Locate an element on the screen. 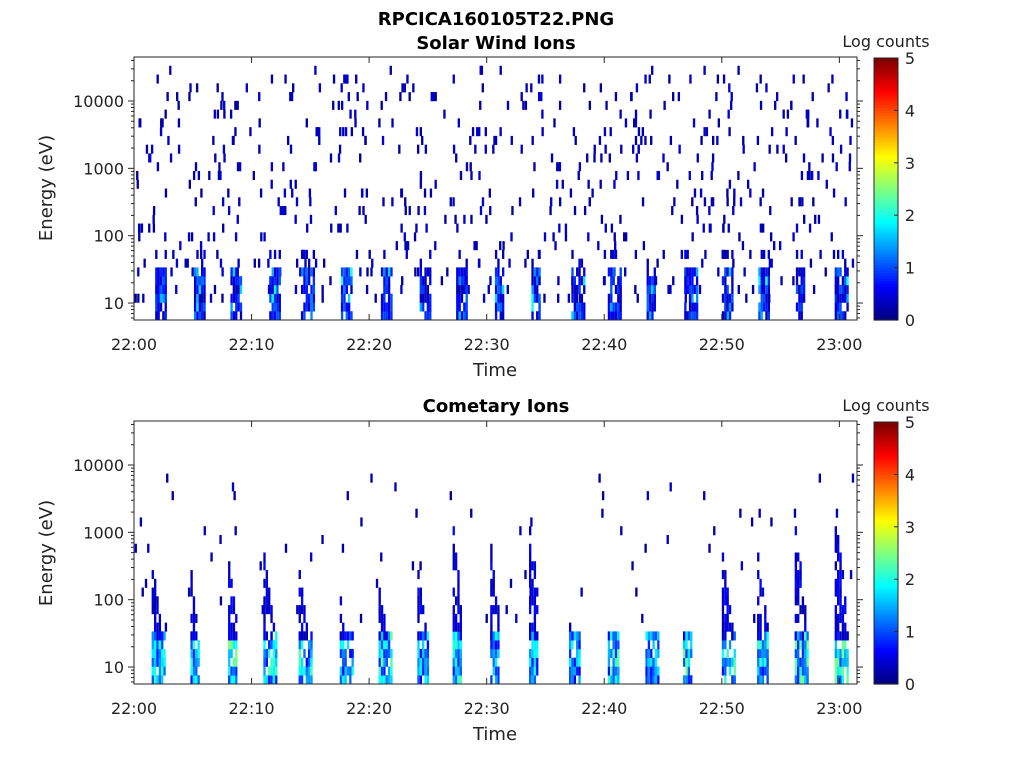  x-tick-label: 22:00 is located at coordinates (134, 708).